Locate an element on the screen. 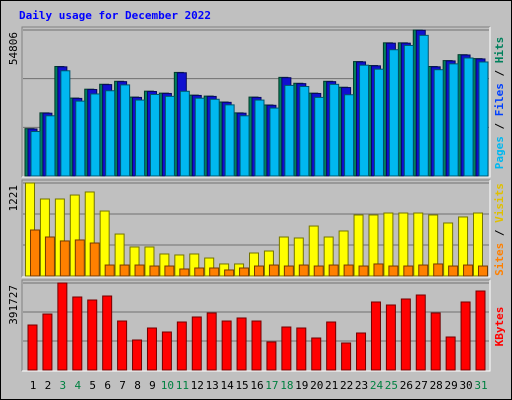  x-tick-label: 25 is located at coordinates (391, 385).